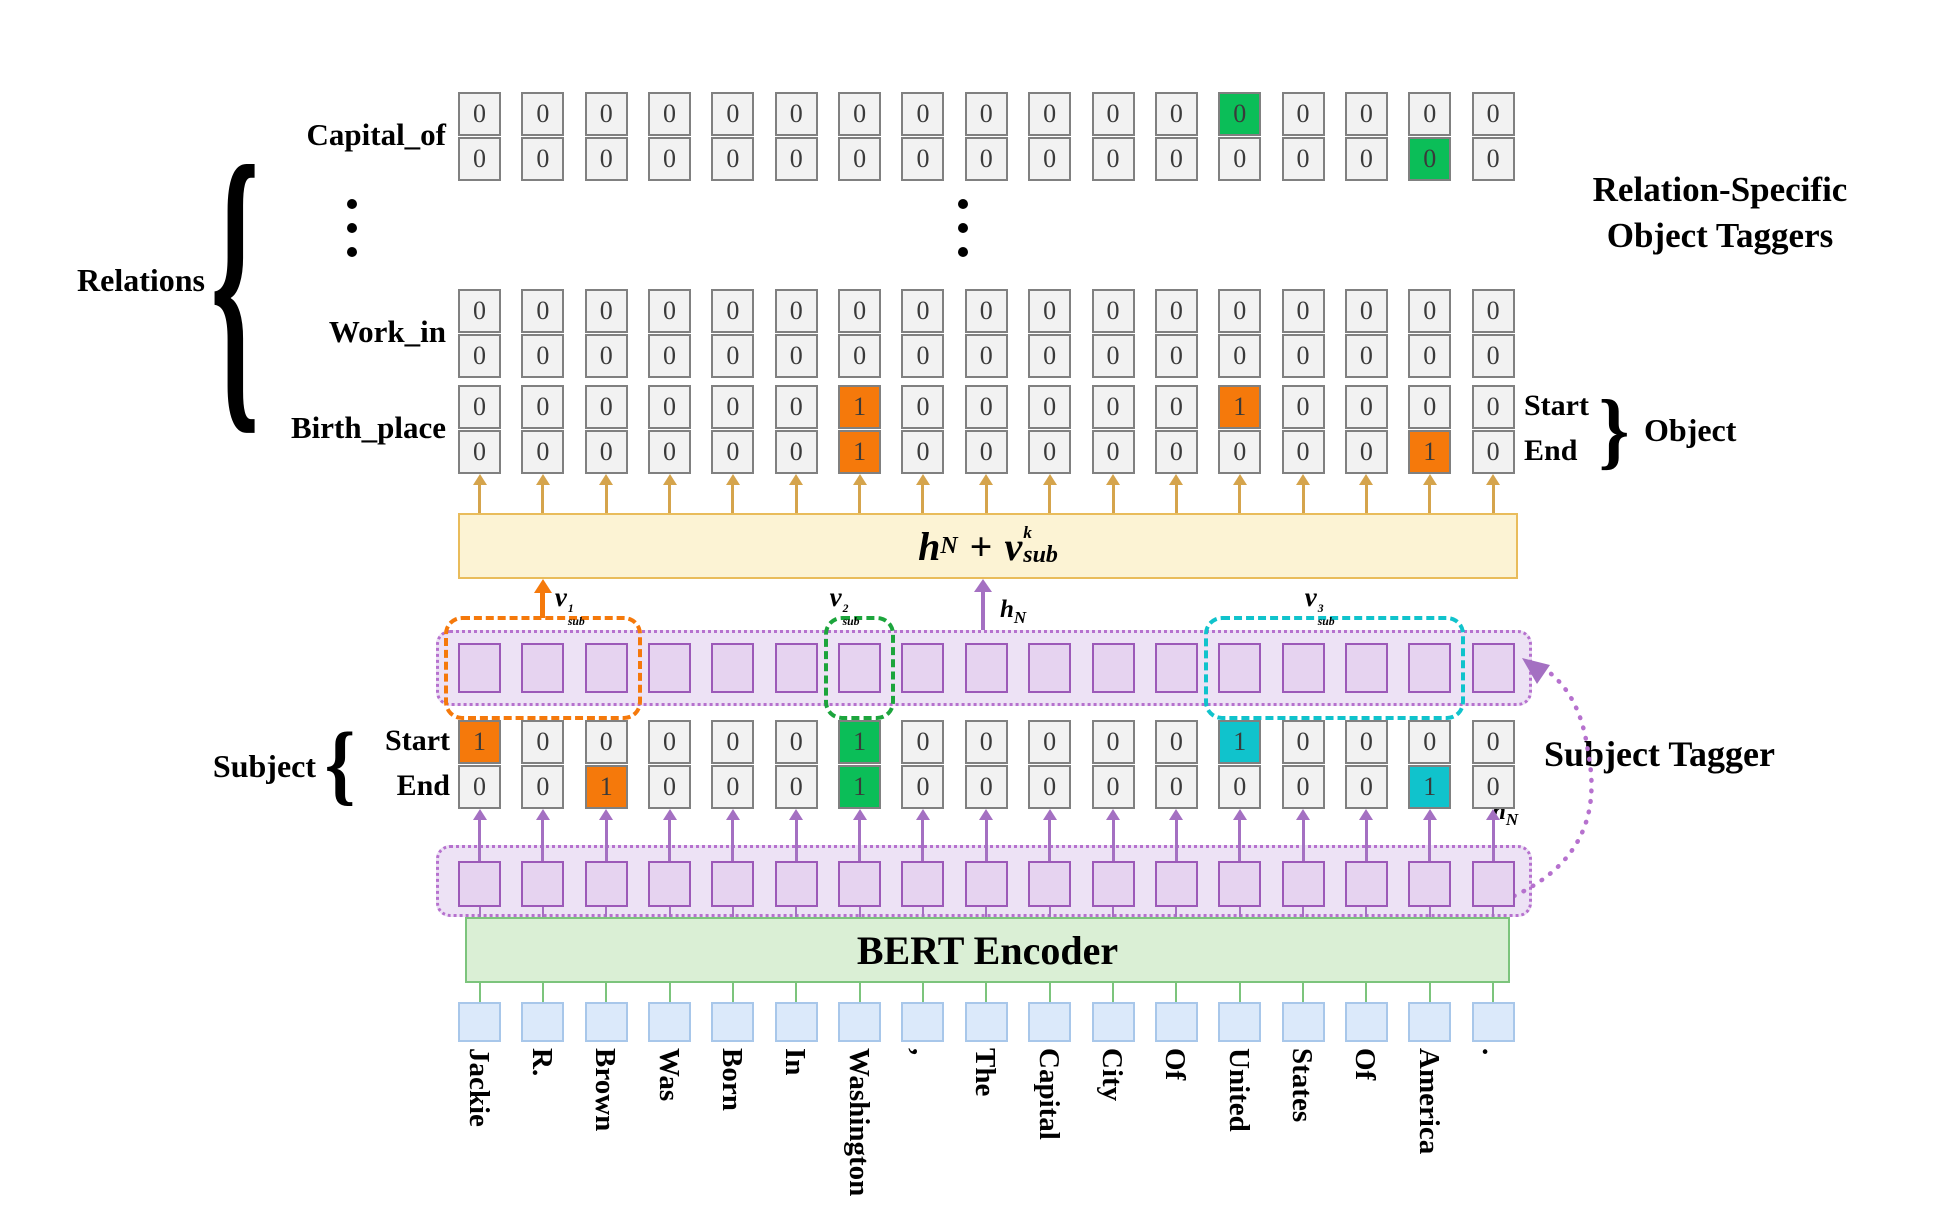 Image resolution: width=1954 pixels, height=1228 pixels. I want to click on vsub-selection-box, so click(543, 668).